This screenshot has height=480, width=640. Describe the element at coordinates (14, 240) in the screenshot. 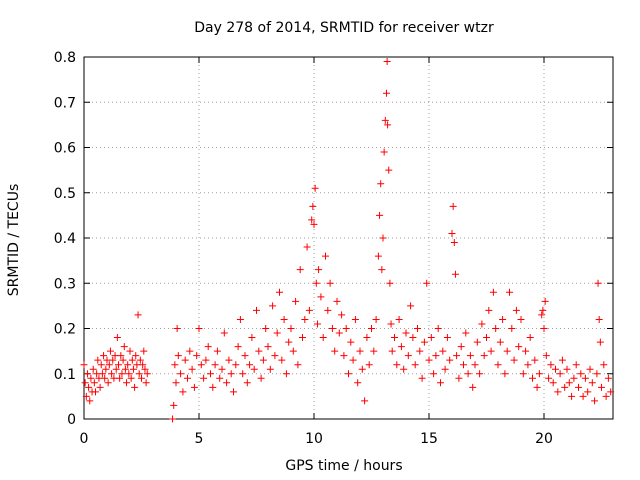

I see `y-axis-title: SRMTID / TECUs` at that location.